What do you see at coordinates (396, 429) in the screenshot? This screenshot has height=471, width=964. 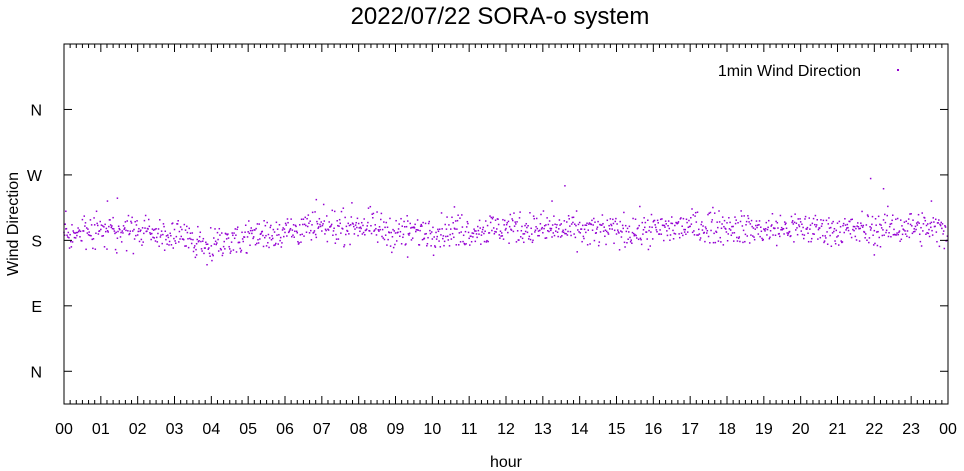 I see `x-tick-label: 09` at bounding box center [396, 429].